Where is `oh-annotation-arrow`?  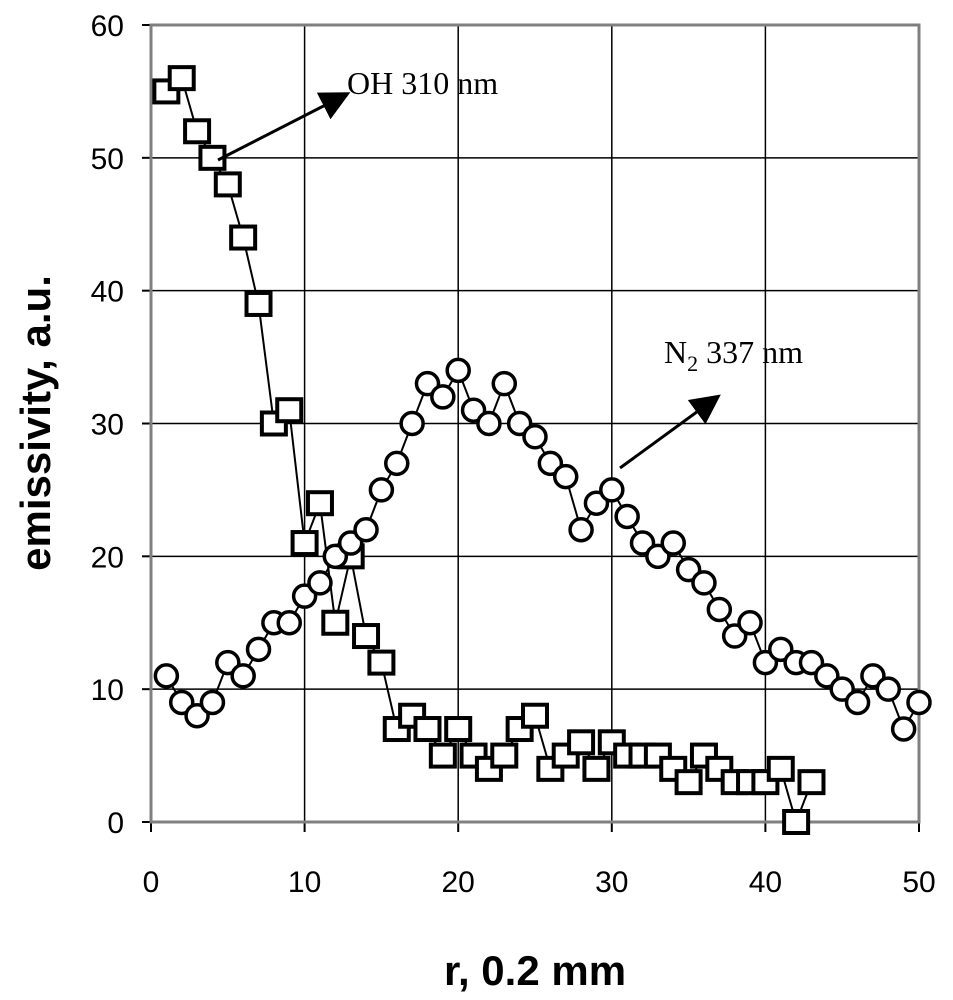
oh-annotation-arrow is located at coordinates (284, 127).